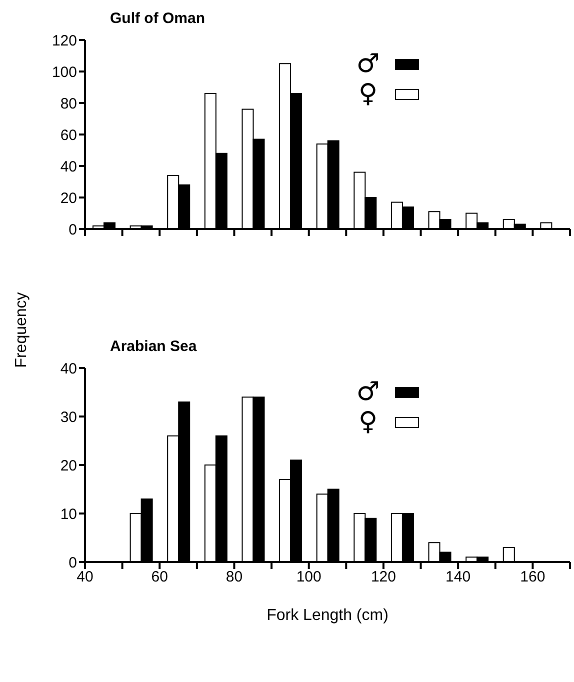  I want to click on chart-title: Arabian Sea, so click(153, 346).